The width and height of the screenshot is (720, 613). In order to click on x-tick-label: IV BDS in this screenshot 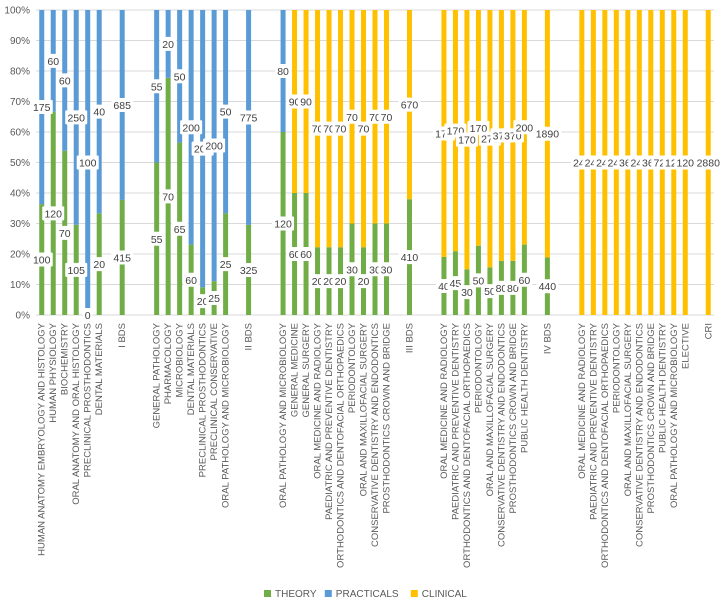, I will do `click(547, 338)`.